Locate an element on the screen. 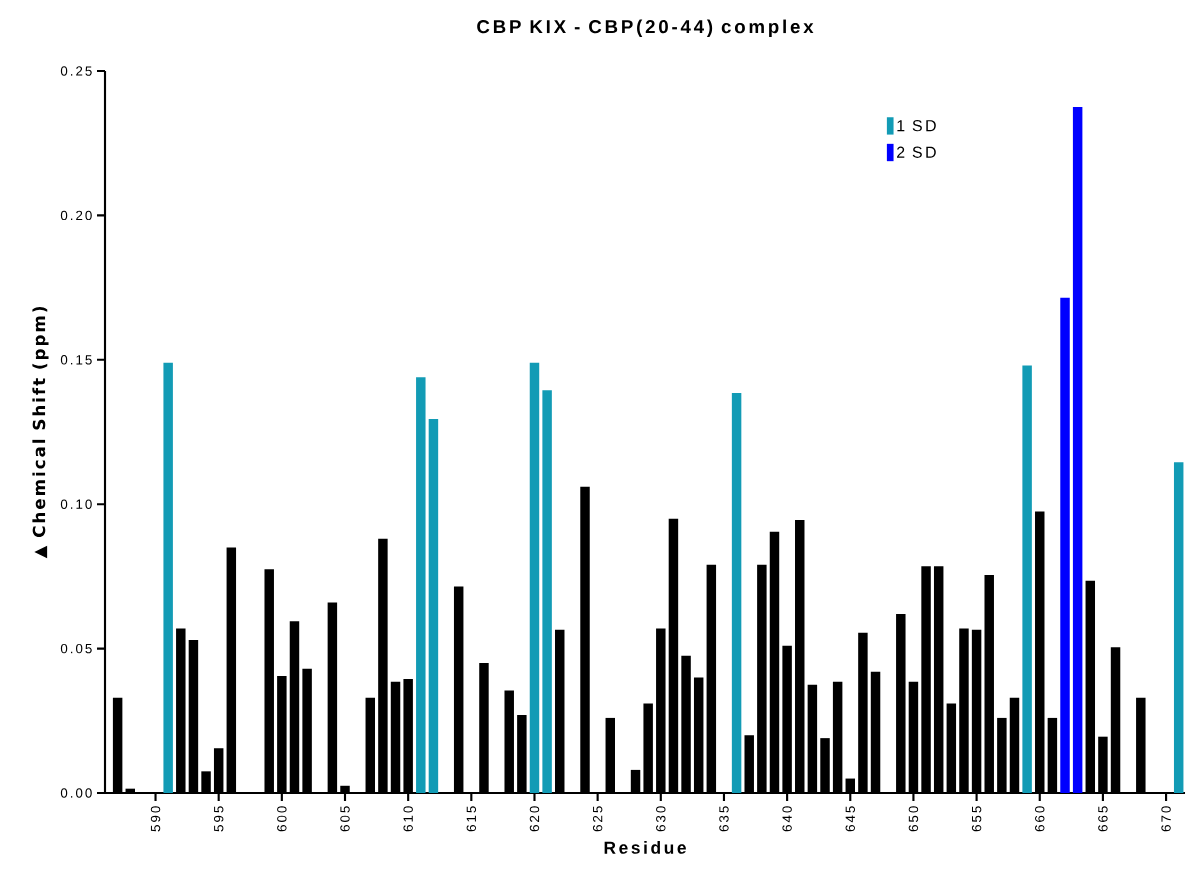 The image size is (1187, 890). x-tick-label: 605 is located at coordinates (345, 819).